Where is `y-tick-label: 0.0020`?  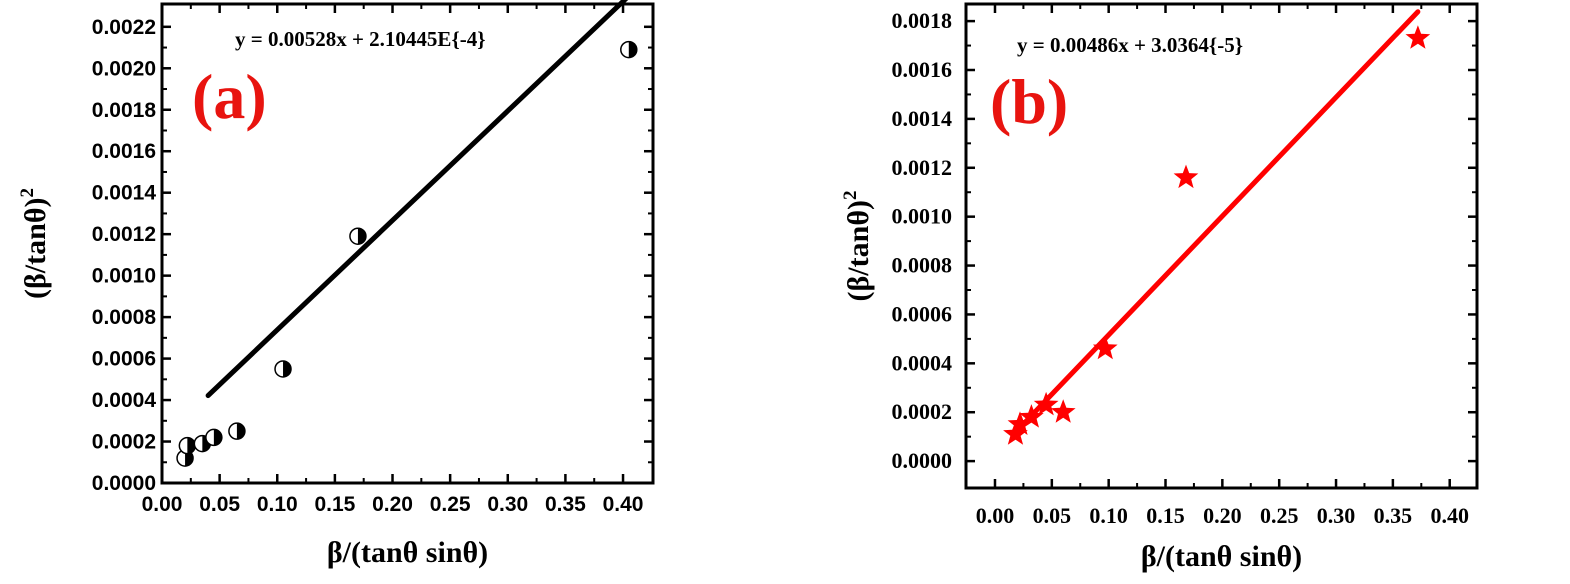 y-tick-label: 0.0020 is located at coordinates (124, 68).